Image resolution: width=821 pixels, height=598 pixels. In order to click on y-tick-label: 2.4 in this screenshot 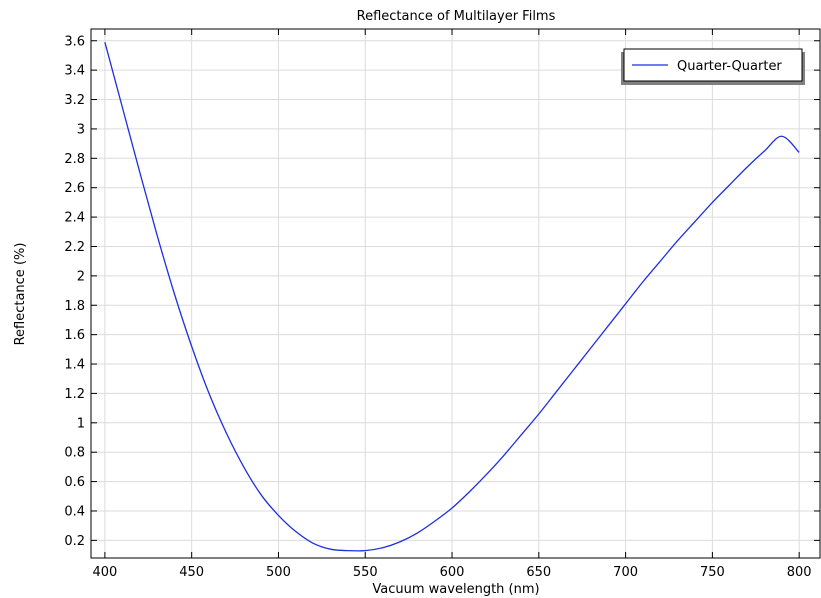, I will do `click(74, 218)`.